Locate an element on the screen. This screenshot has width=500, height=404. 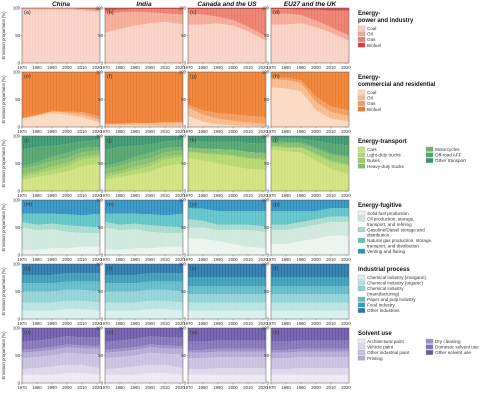
legend-label-venting-and-flaring: Venting and flaring is located at coordinates (386, 251).